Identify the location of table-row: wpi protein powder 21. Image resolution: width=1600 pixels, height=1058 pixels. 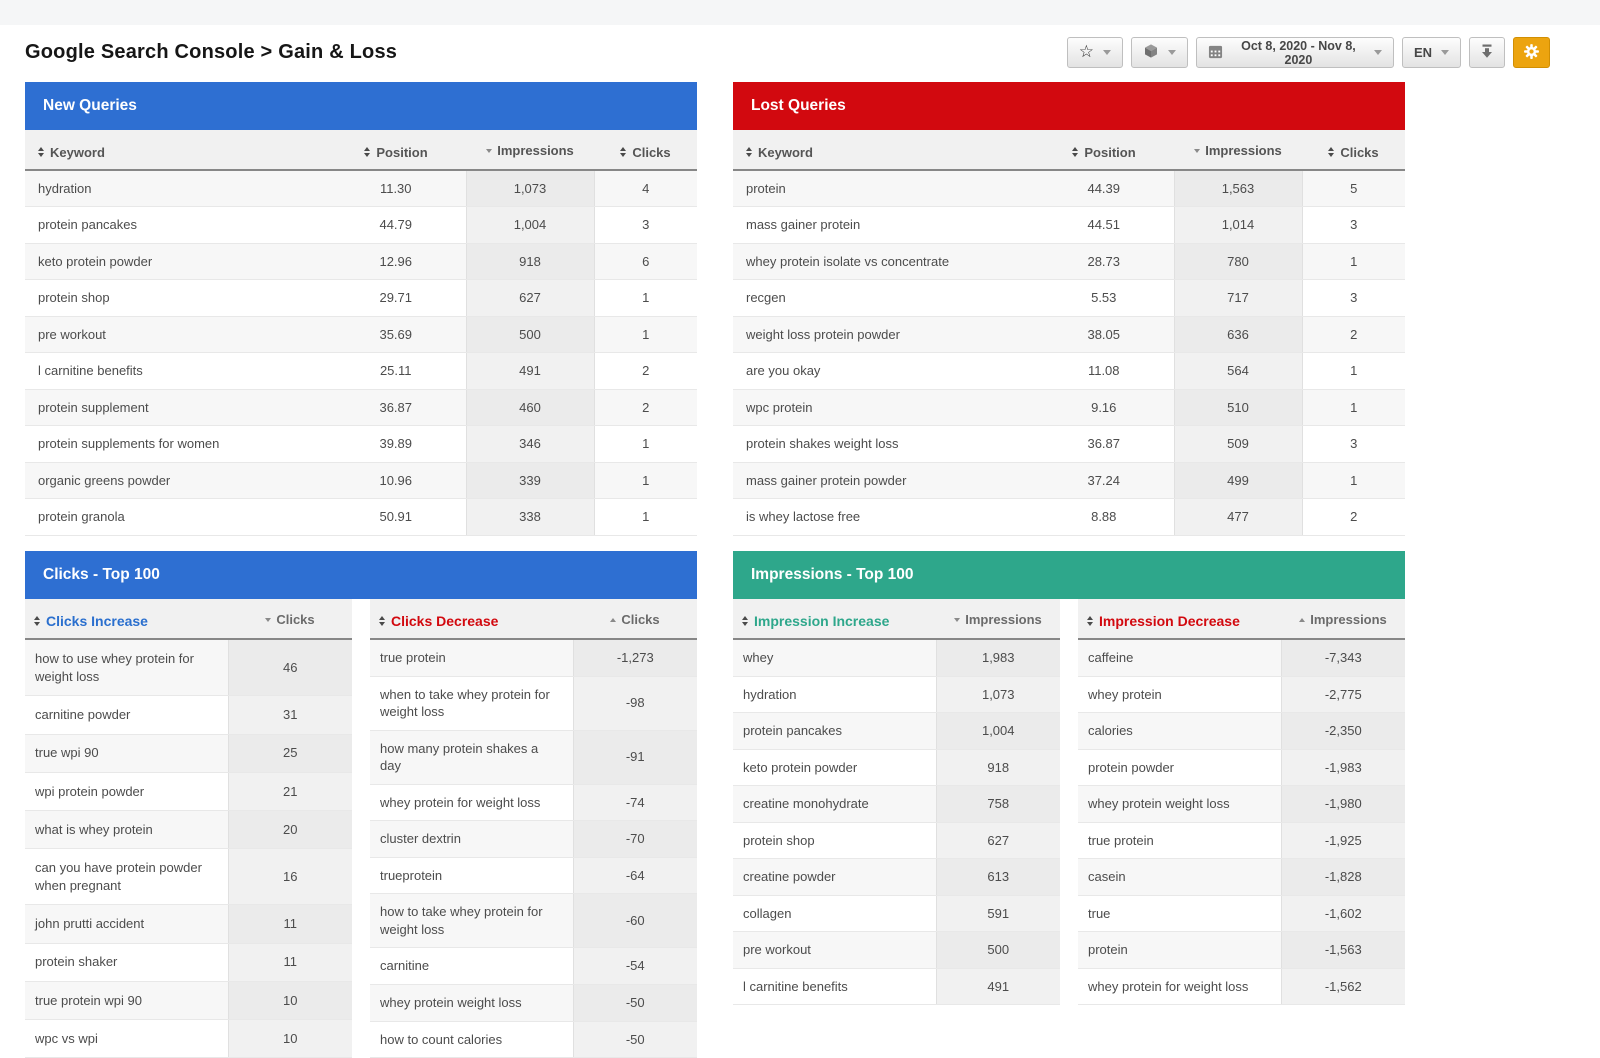
(188, 791).